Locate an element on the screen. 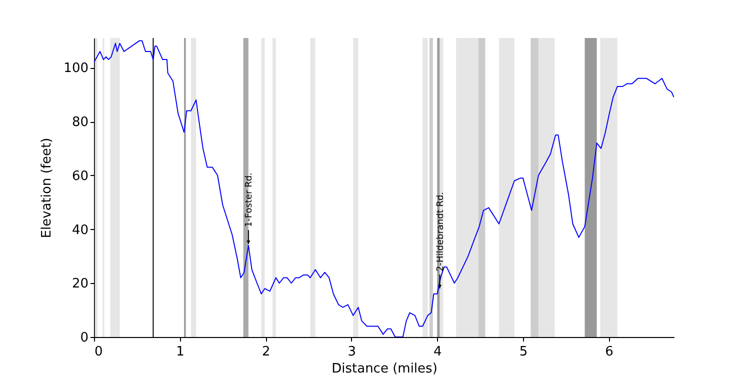 The height and width of the screenshot is (375, 750). x-tick-label: 2 is located at coordinates (266, 352).